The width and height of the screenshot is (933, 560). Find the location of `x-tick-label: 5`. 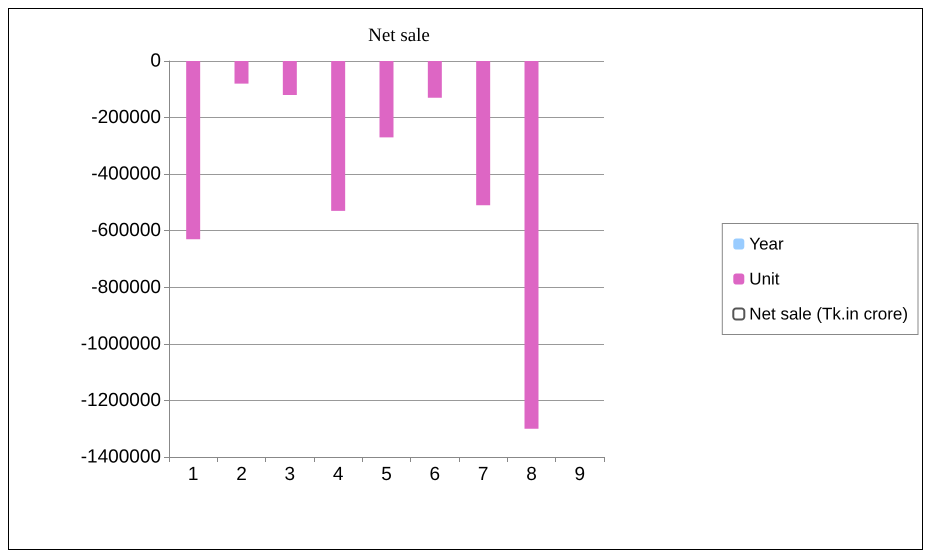

x-tick-label: 5 is located at coordinates (386, 474).